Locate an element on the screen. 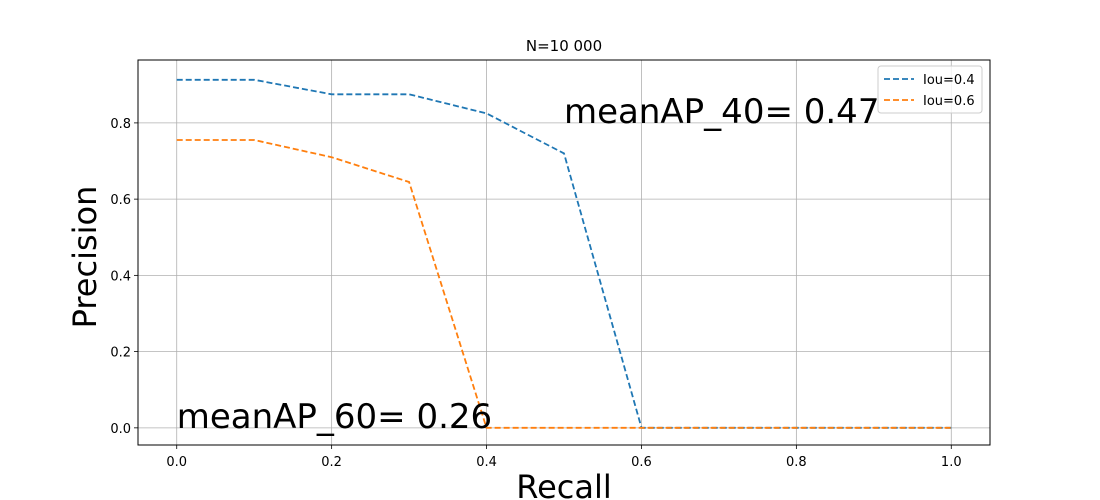 Image resolution: width=1100 pixels, height=500 pixels. y-axis-label: Precision is located at coordinates (85, 257).